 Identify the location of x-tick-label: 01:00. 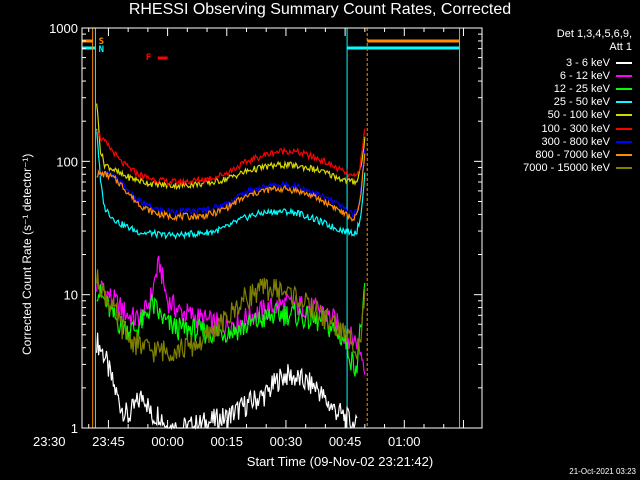
(404, 441).